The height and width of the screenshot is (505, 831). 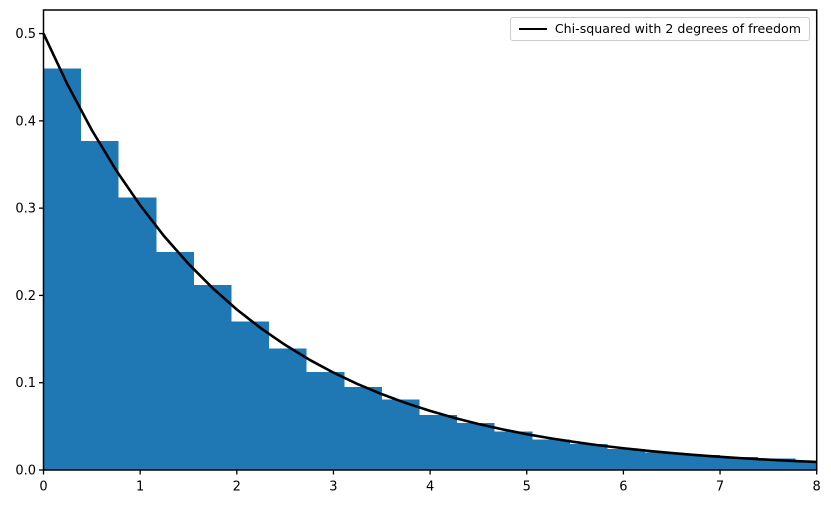 What do you see at coordinates (43, 487) in the screenshot?
I see `x-tick-label: 0` at bounding box center [43, 487].